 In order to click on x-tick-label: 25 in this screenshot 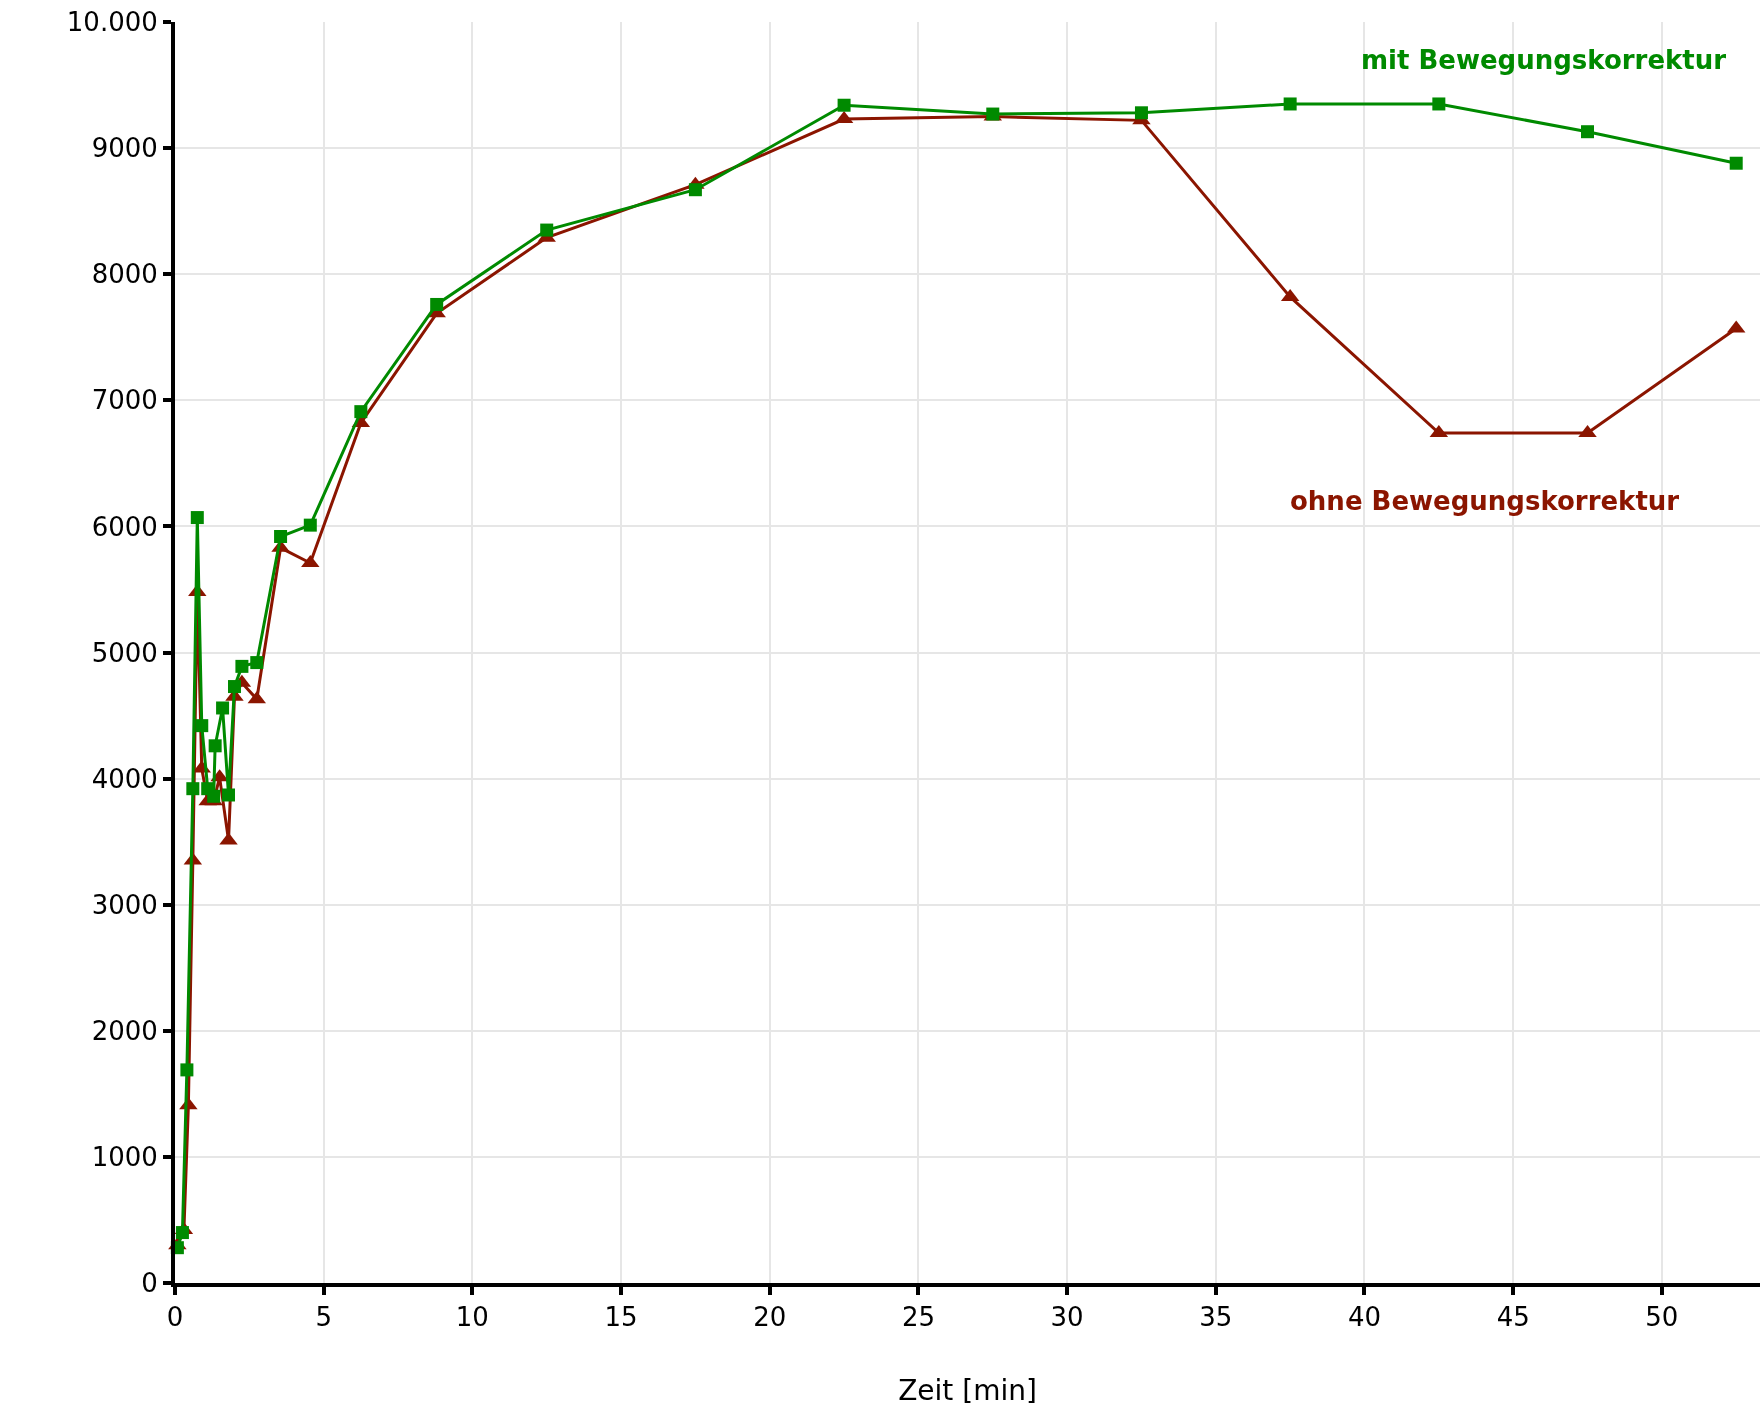, I will do `click(918, 1317)`.